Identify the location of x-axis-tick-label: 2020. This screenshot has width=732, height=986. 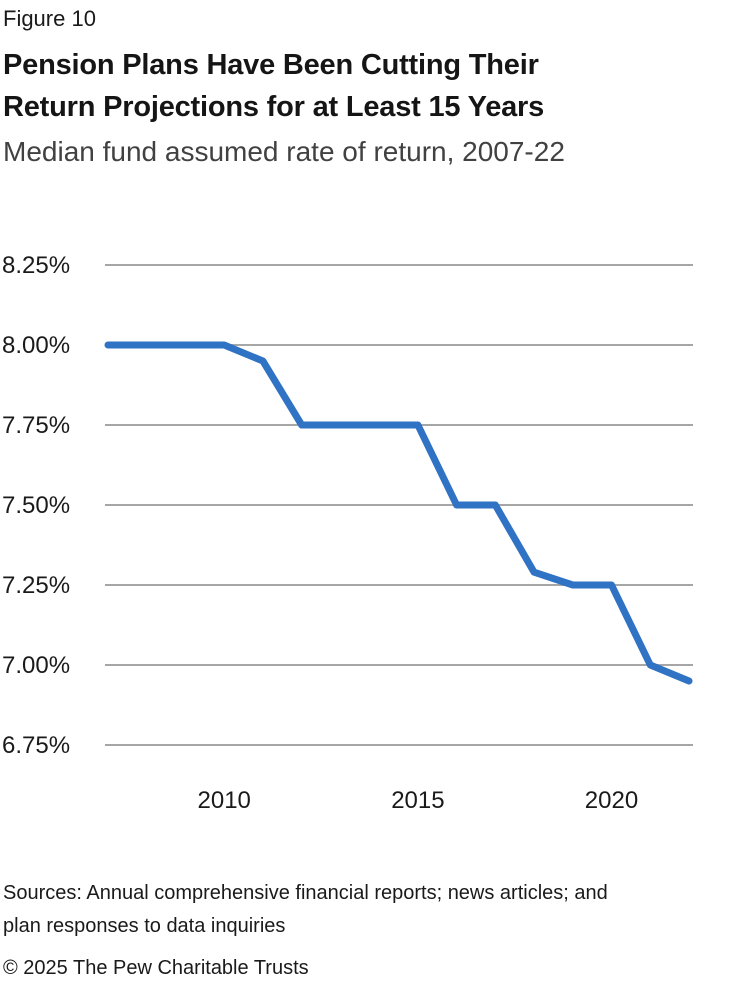
(611, 800).